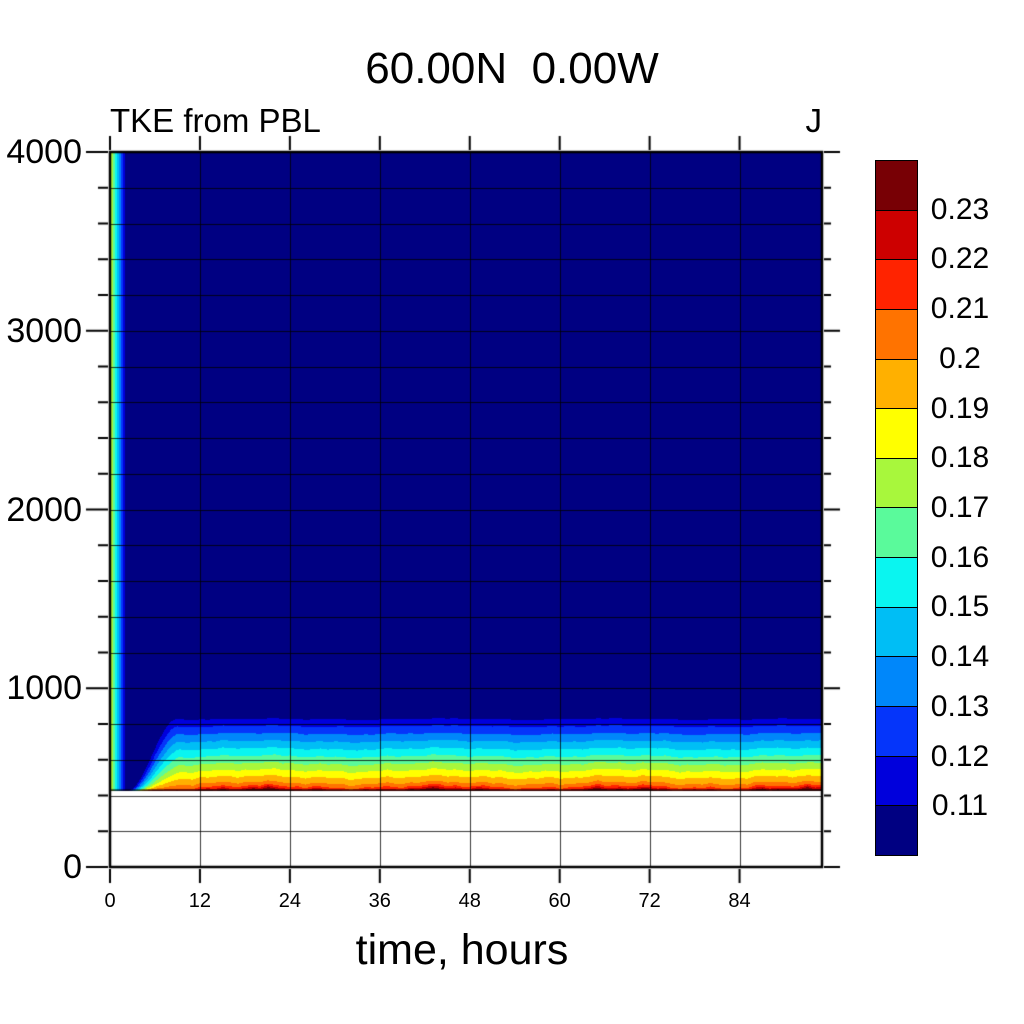 Image resolution: width=1024 pixels, height=1024 pixels. I want to click on colorbar-label: 0.11, so click(960, 806).